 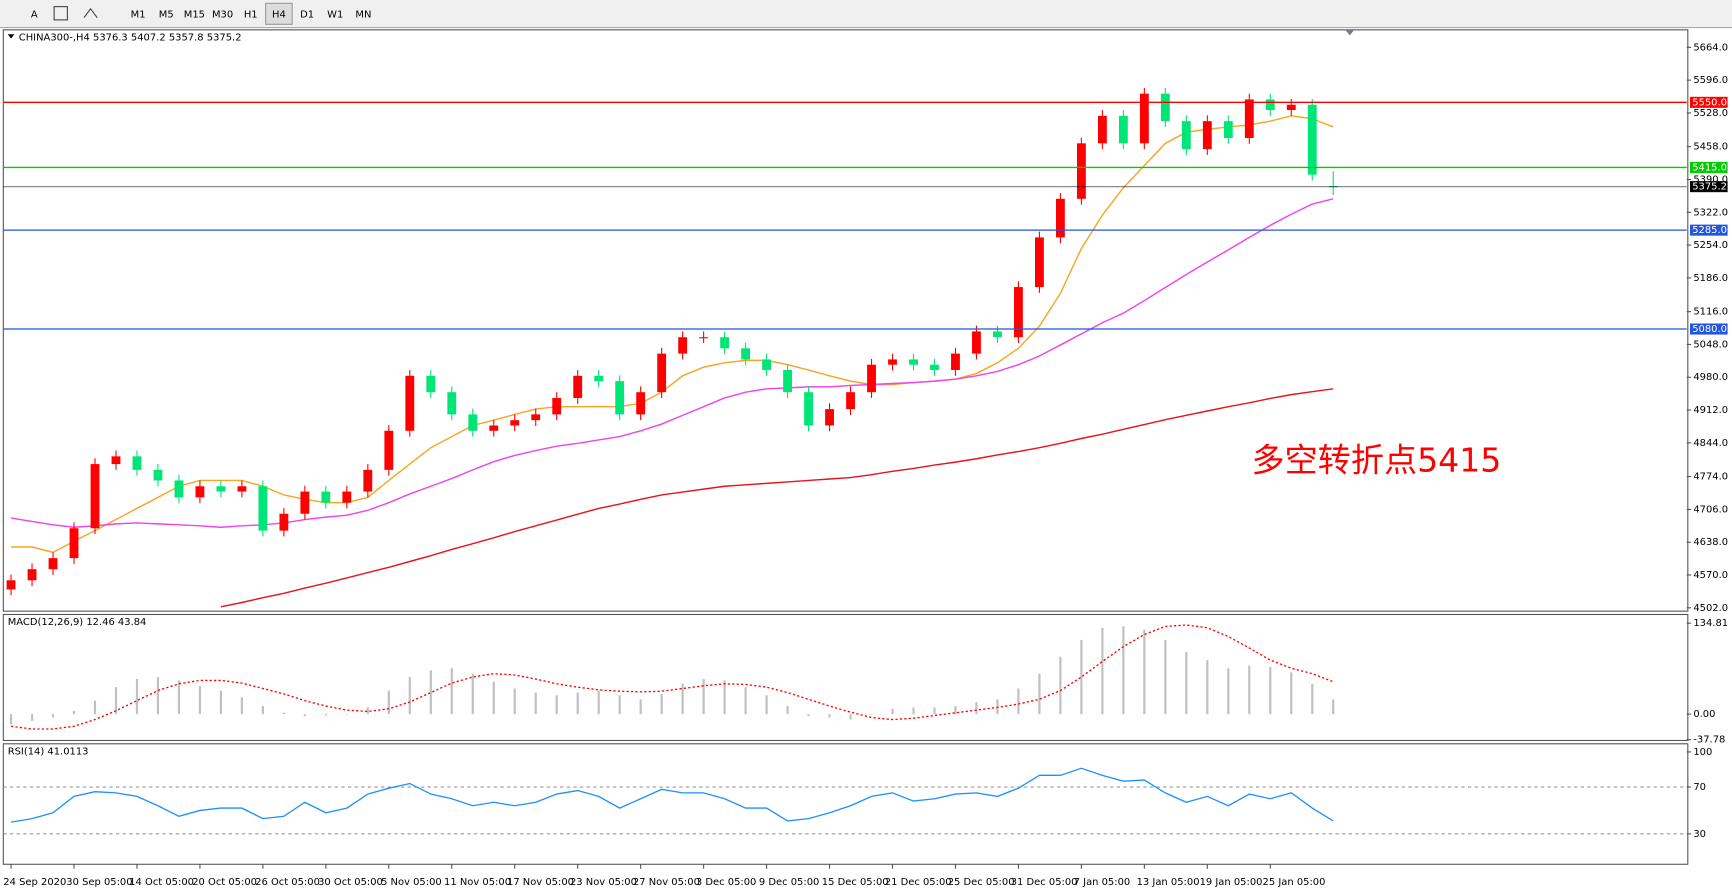 What do you see at coordinates (1710, 542) in the screenshot?
I see `y-tick-label: 4638.0` at bounding box center [1710, 542].